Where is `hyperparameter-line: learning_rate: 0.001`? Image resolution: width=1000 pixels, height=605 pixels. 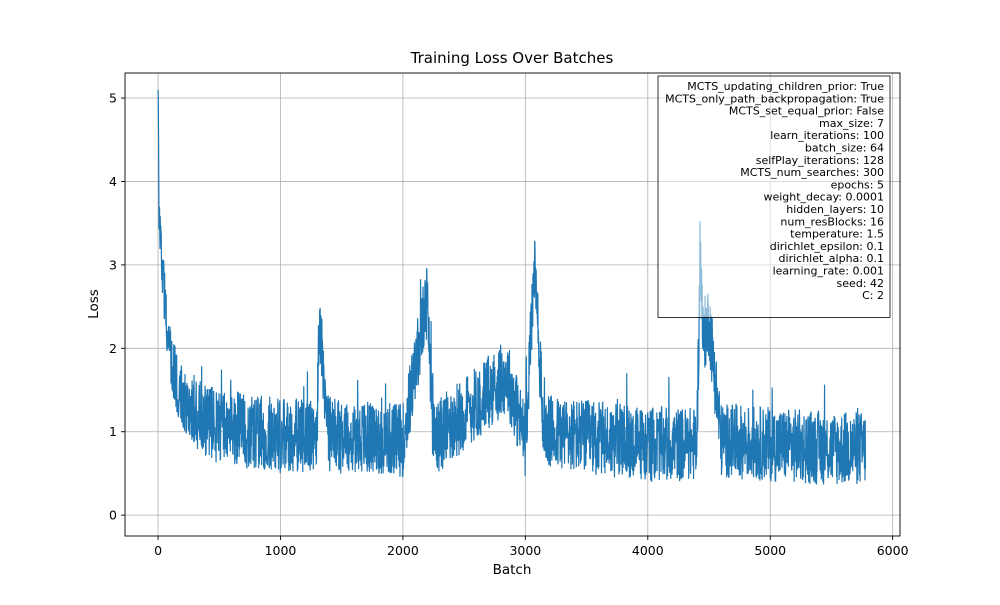
hyperparameter-line: learning_rate: 0.001 is located at coordinates (828, 271).